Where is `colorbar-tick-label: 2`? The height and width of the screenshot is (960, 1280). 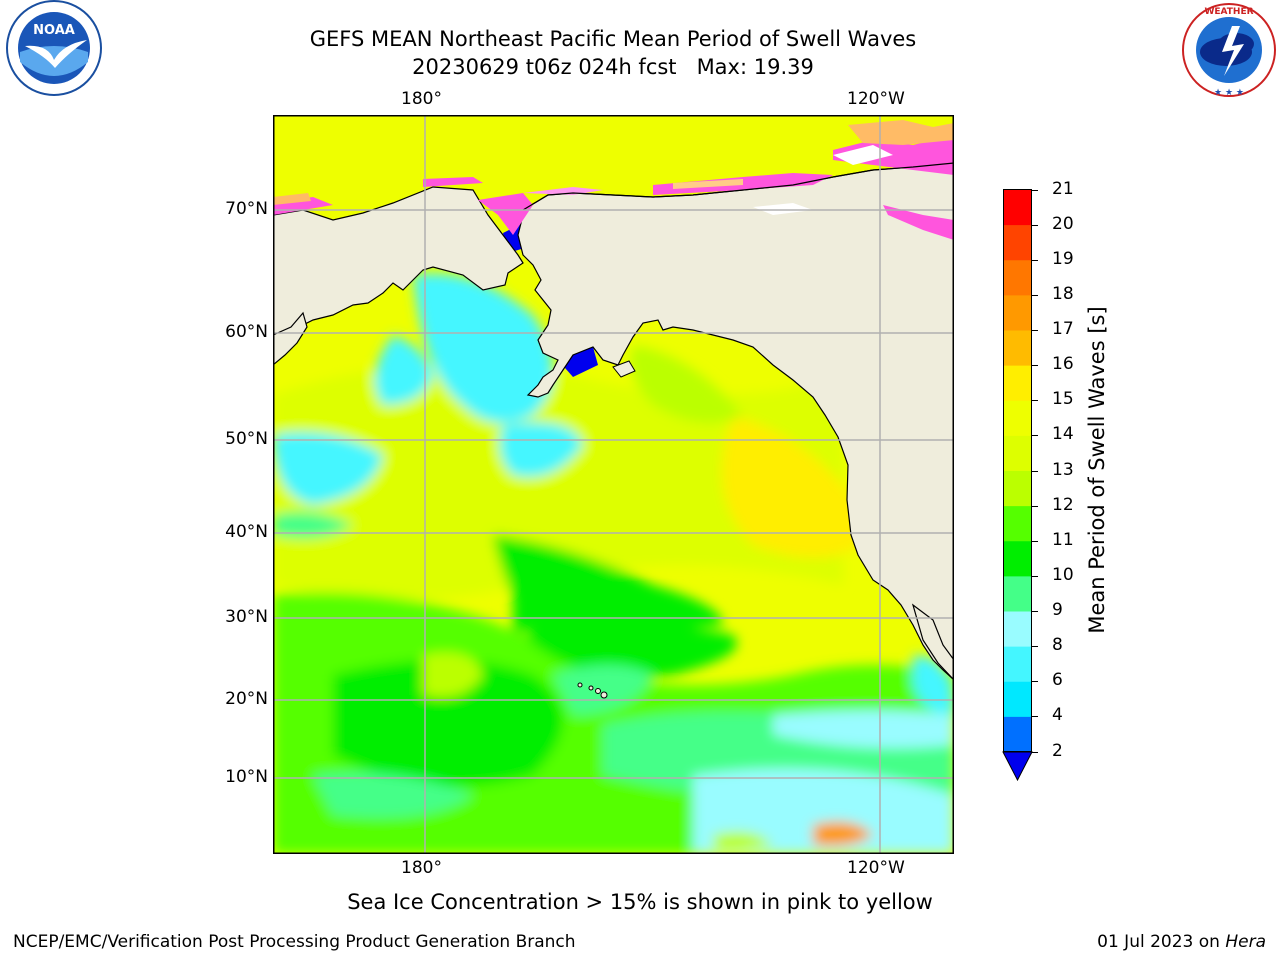 colorbar-tick-label: 2 is located at coordinates (1057, 750).